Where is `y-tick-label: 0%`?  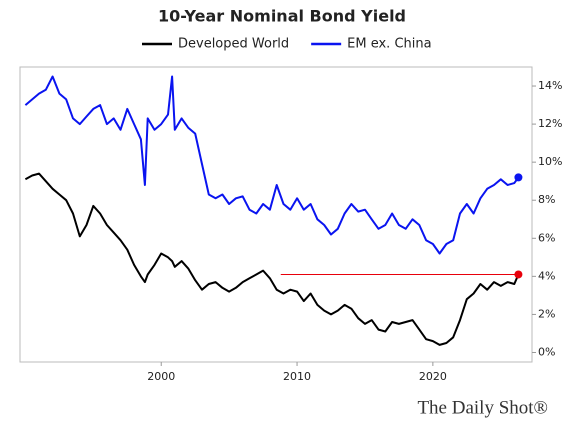 y-tick-label: 0% is located at coordinates (546, 351).